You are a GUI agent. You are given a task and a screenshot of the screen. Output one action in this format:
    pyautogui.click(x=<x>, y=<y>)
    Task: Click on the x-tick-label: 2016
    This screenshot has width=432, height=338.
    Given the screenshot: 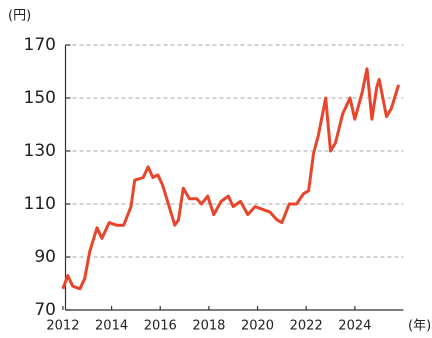 What is the action you would take?
    pyautogui.click(x=160, y=326)
    